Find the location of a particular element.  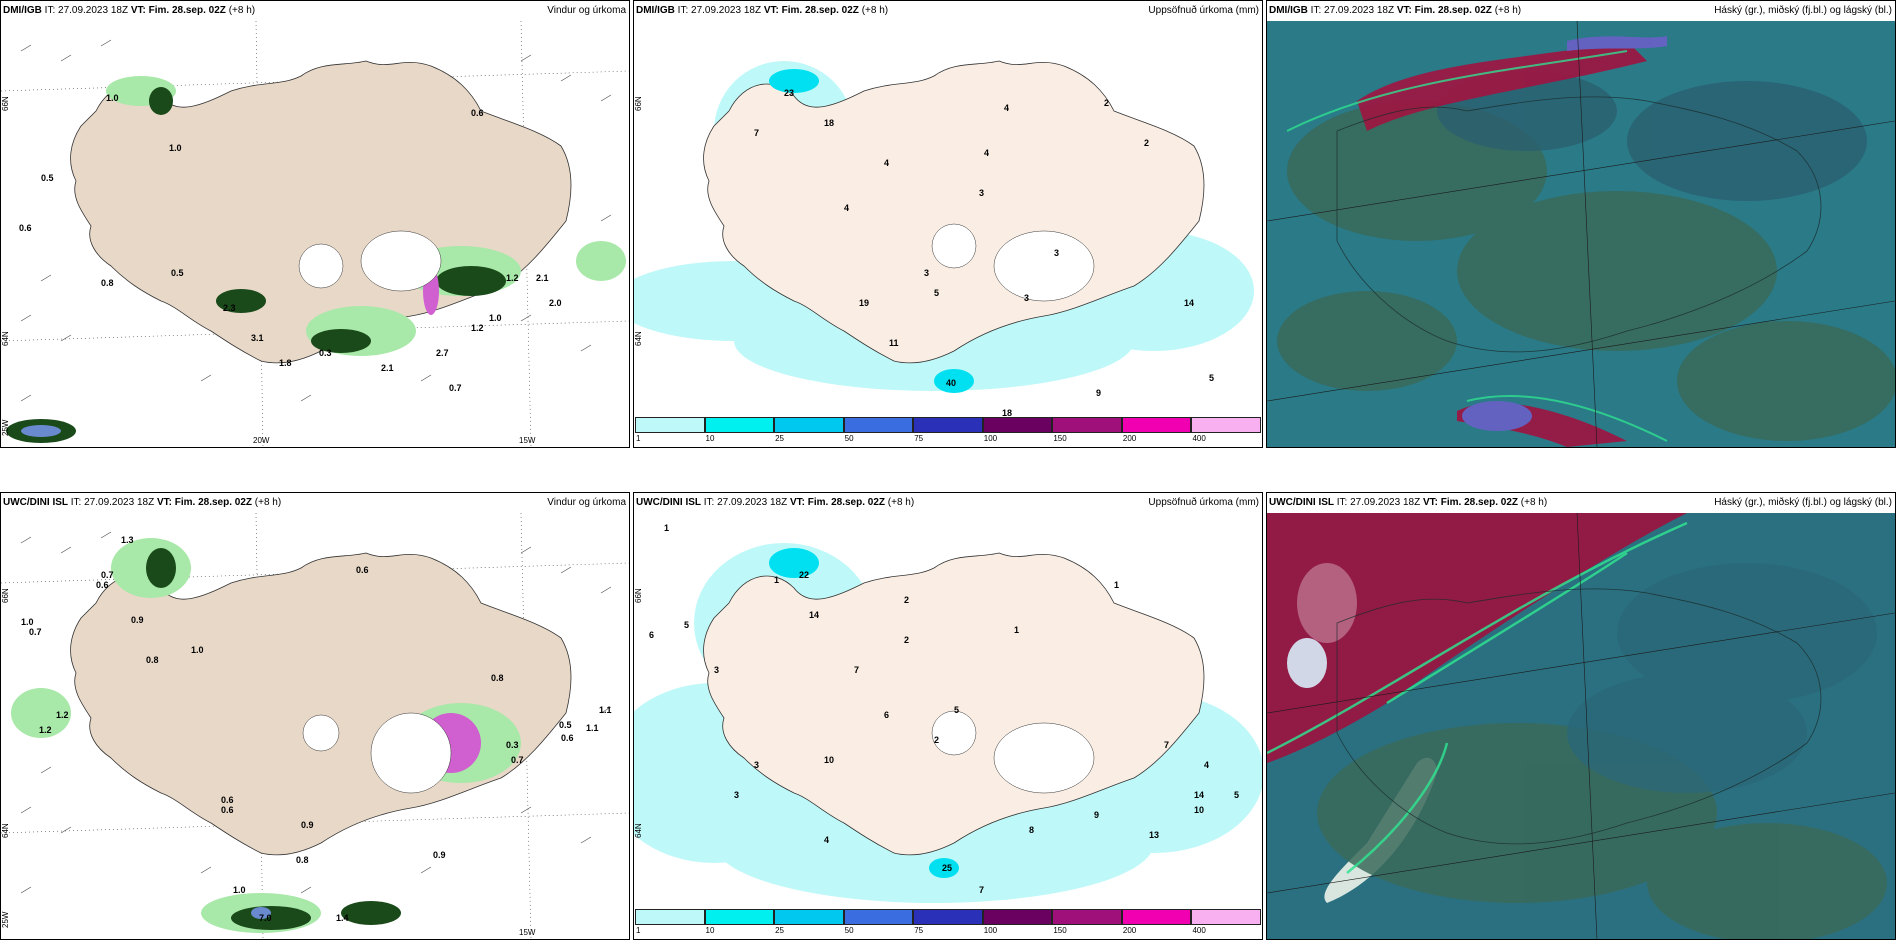

coastline is located at coordinates (1579, 716).